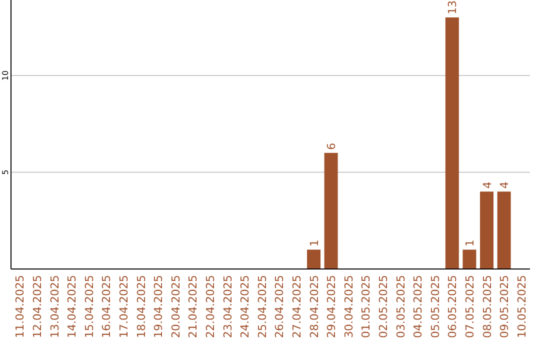  I want to click on x-tick-label: 04.05.2025, so click(418, 306).